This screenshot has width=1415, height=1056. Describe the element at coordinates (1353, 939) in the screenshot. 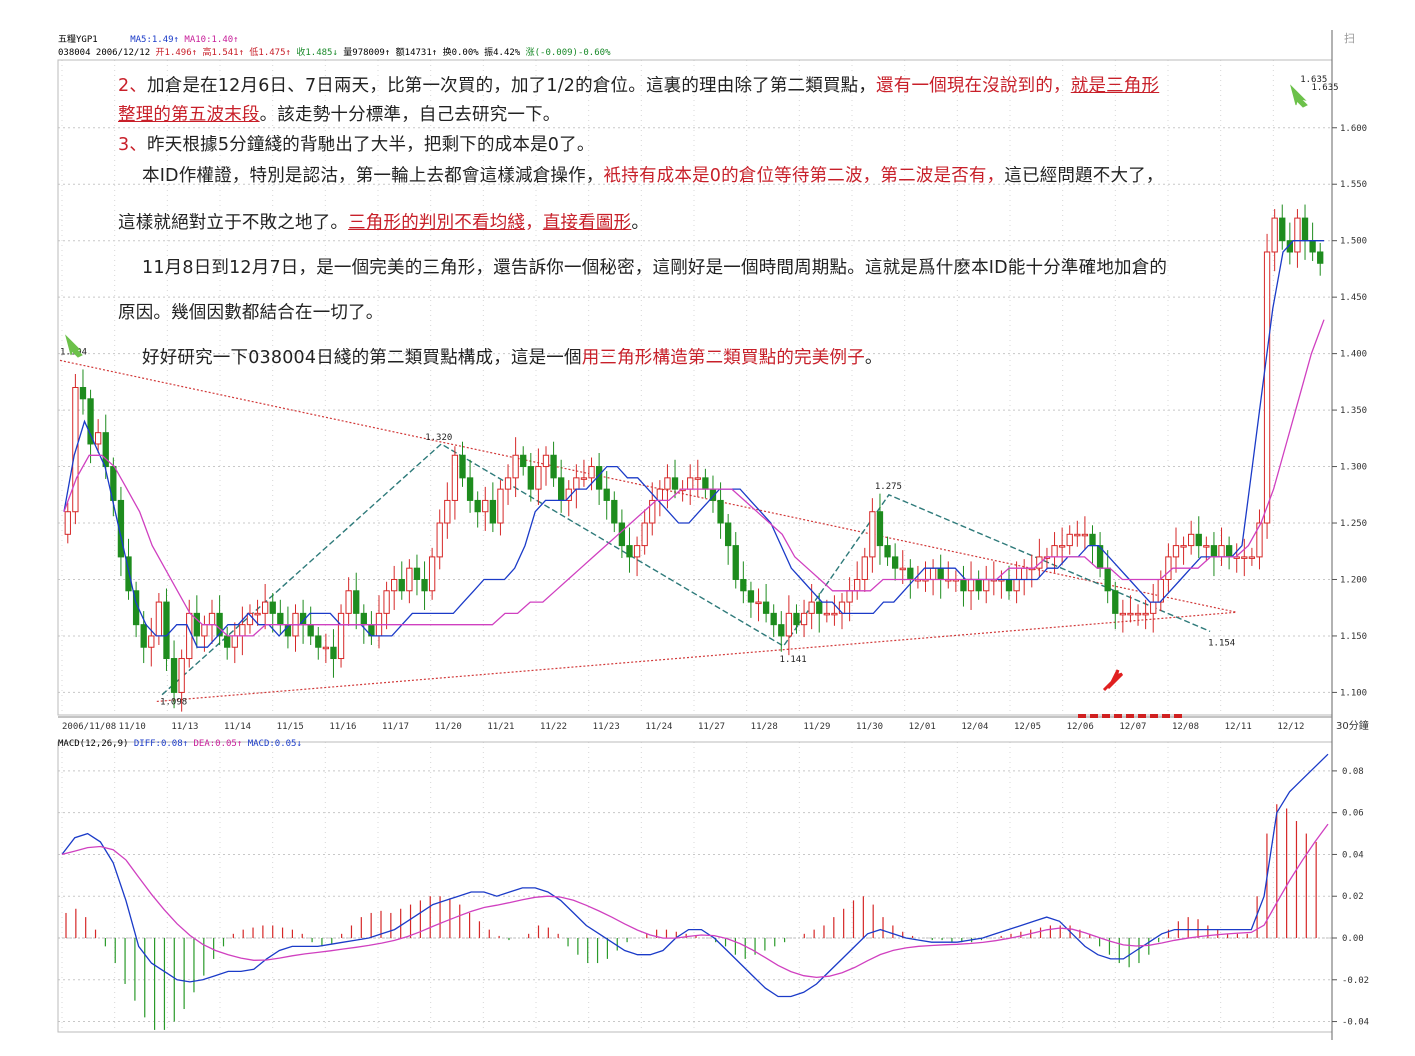

I see `macd-tick-label: 0.00` at that location.